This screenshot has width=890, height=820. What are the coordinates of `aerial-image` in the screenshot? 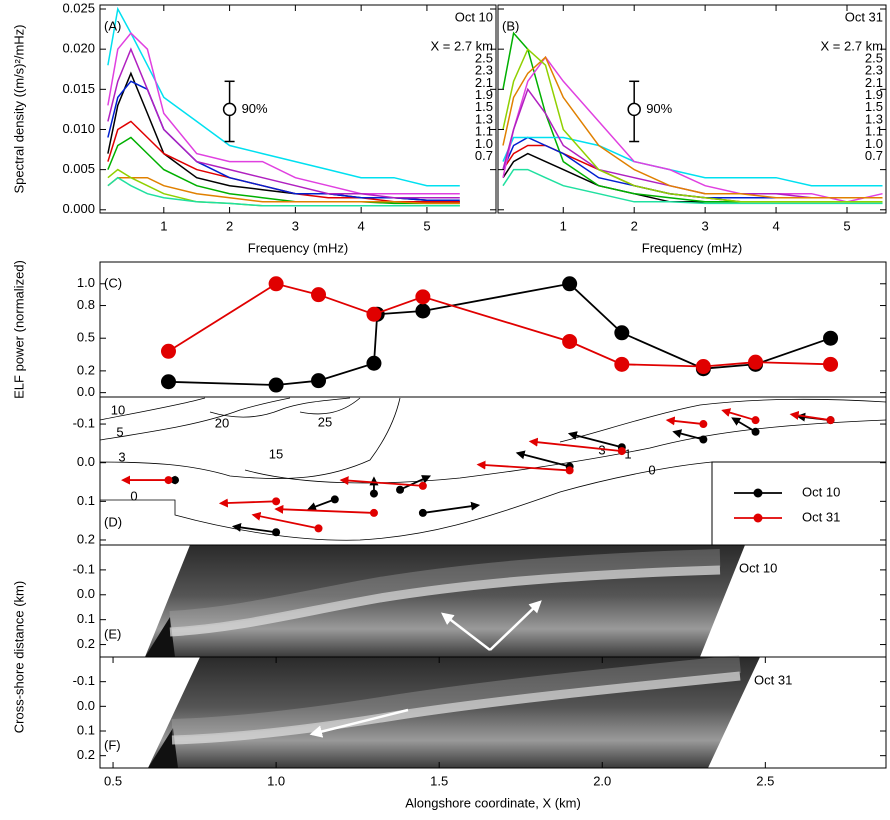 It's located at (454, 712).